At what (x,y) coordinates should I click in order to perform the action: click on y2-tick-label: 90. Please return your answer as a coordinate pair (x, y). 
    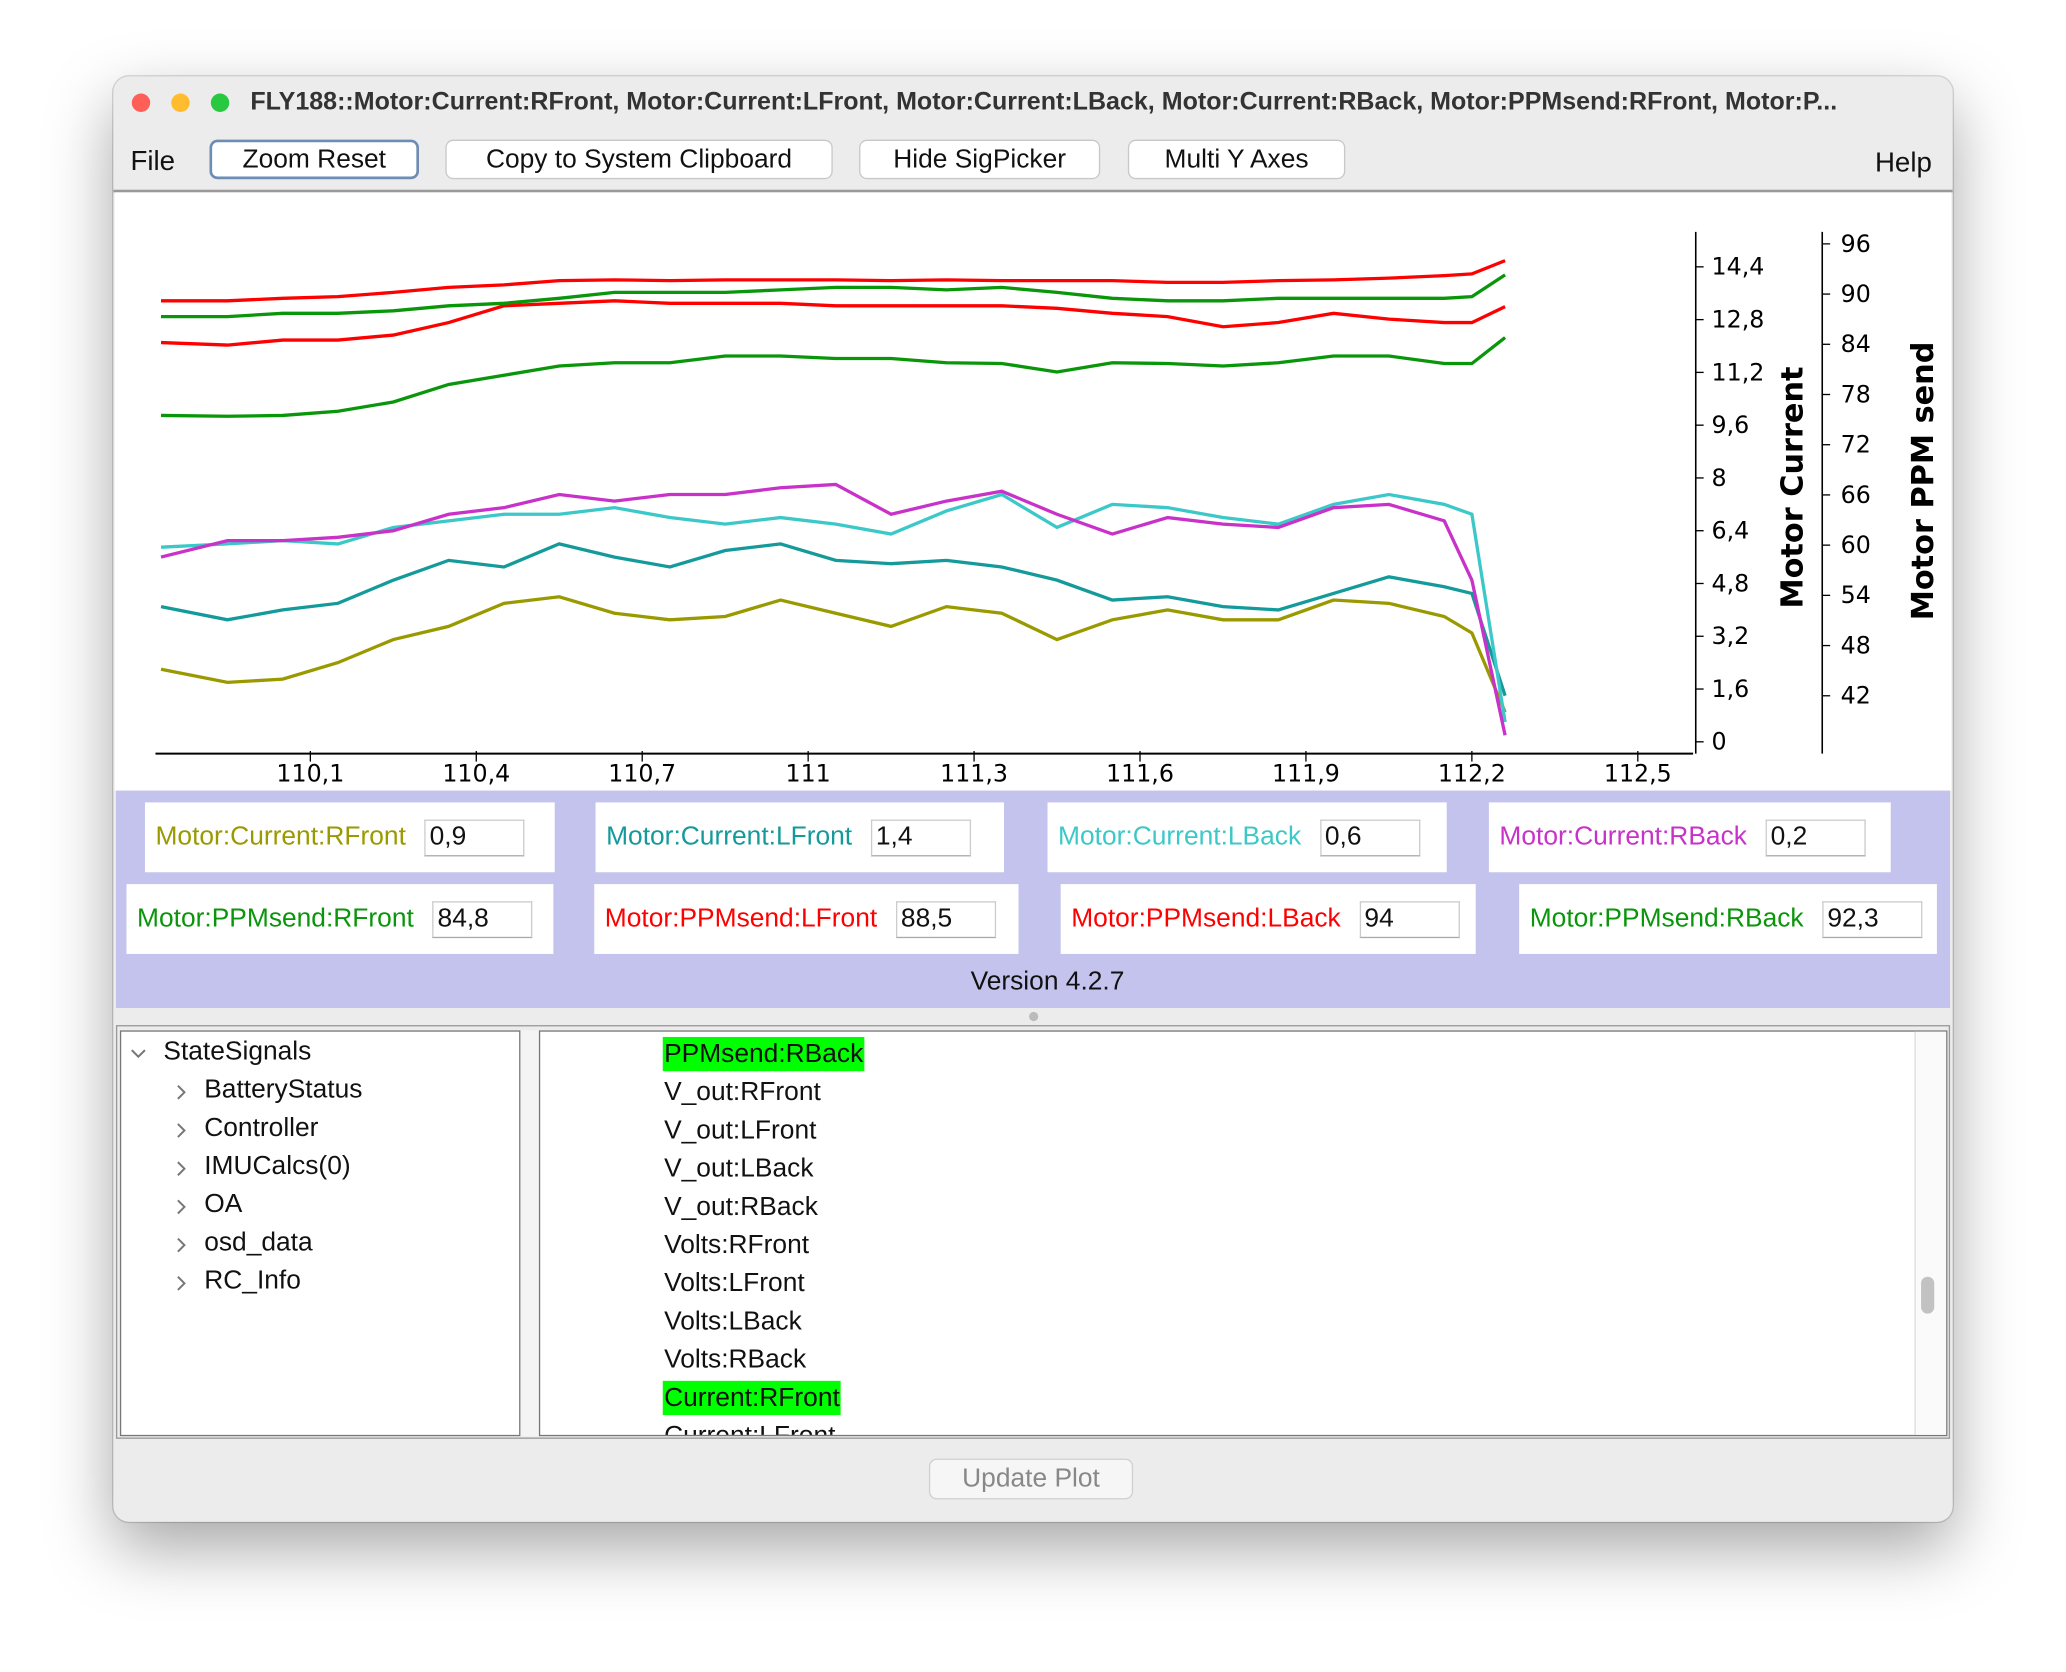
    Looking at the image, I should click on (1856, 294).